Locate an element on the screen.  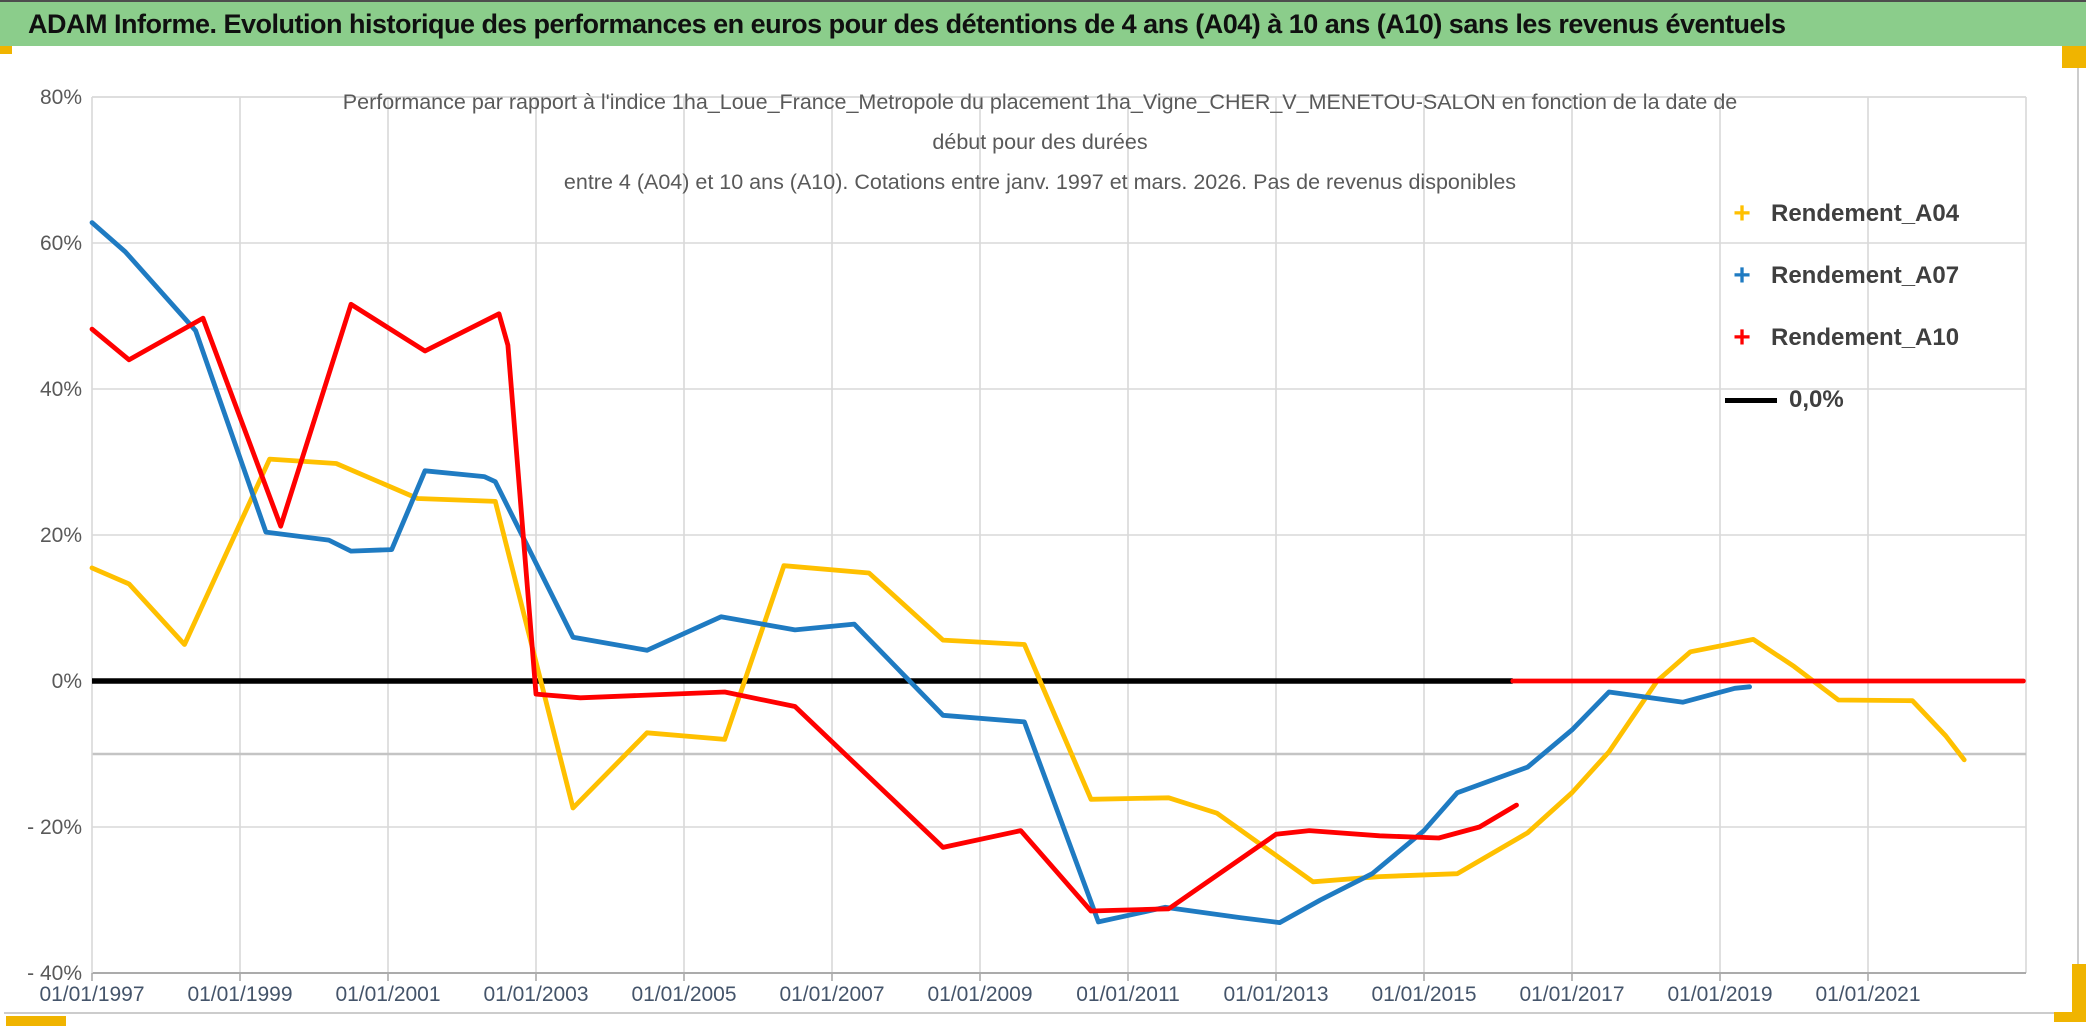
gold-accent-bottom-right-v is located at coordinates (2079, 993).